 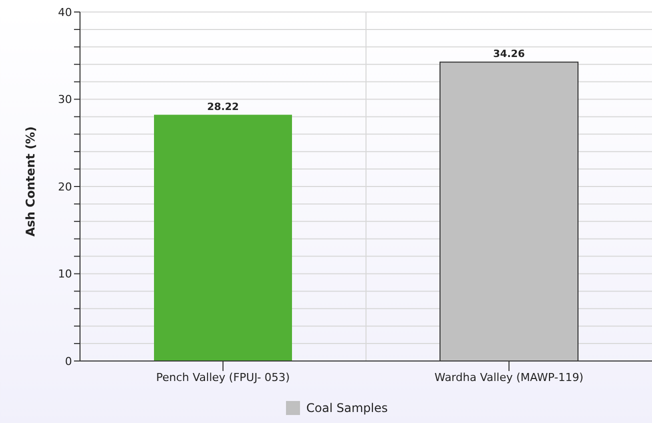 I want to click on x-tick-label: Pench Valley (FPUJ- 053), so click(x=223, y=377).